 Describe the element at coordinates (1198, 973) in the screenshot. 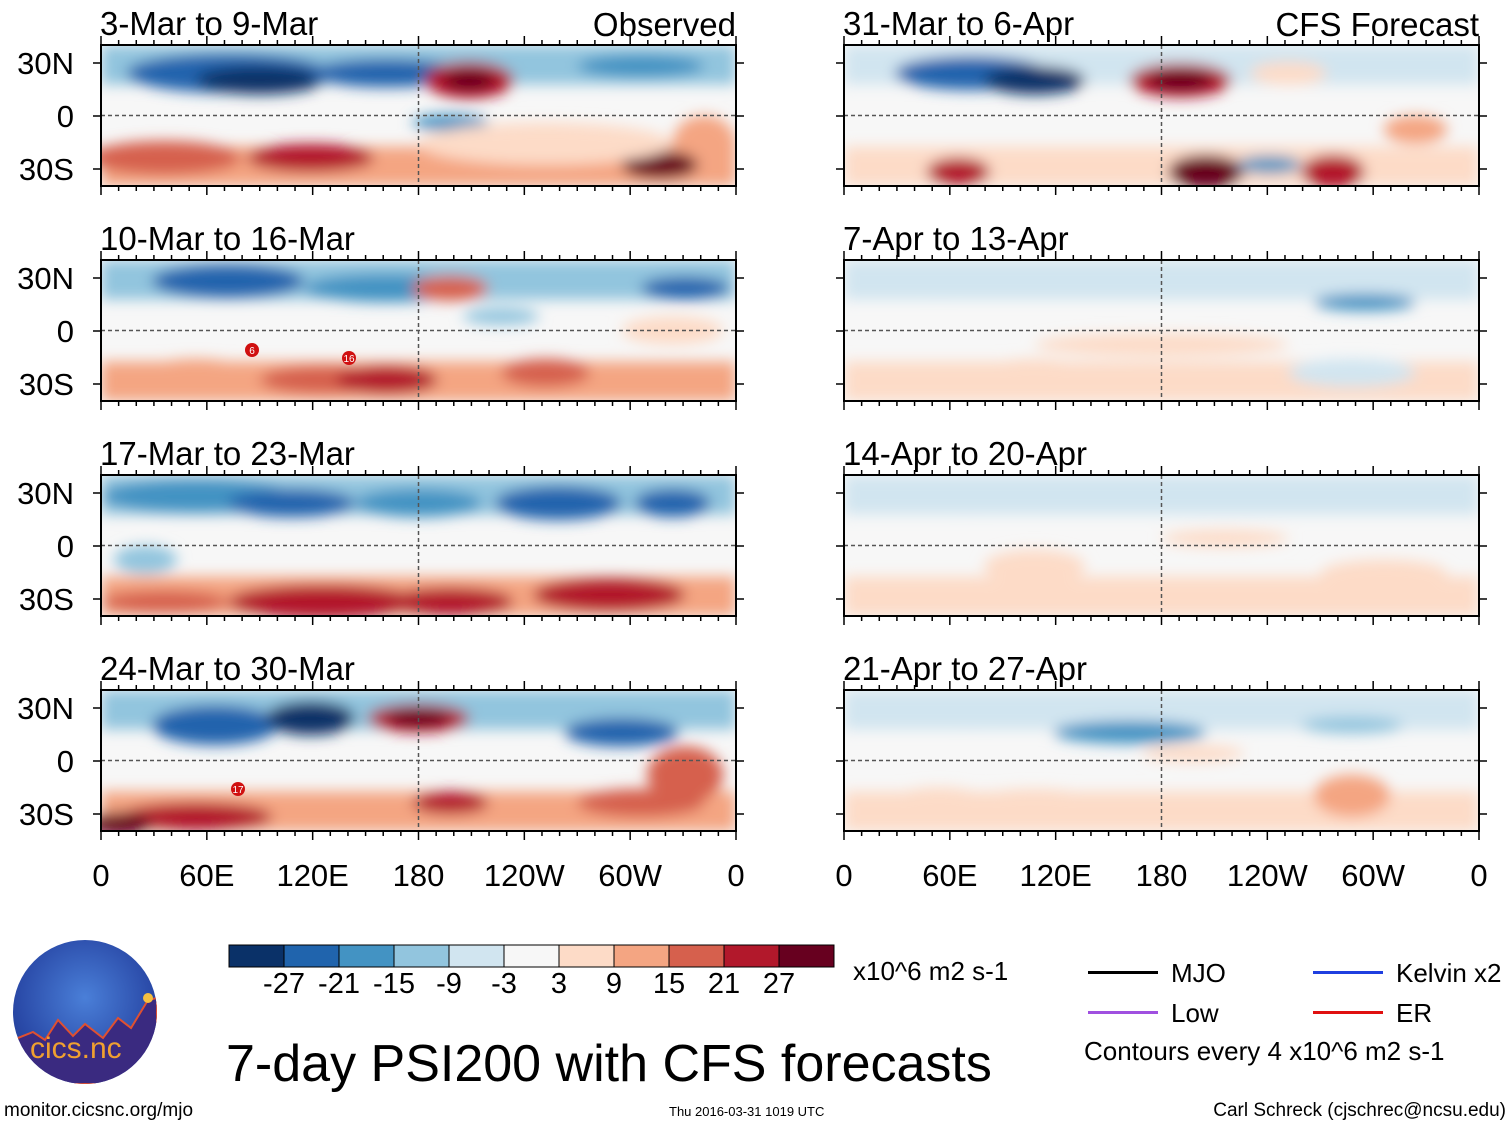

I see `legend-label: MJO` at that location.